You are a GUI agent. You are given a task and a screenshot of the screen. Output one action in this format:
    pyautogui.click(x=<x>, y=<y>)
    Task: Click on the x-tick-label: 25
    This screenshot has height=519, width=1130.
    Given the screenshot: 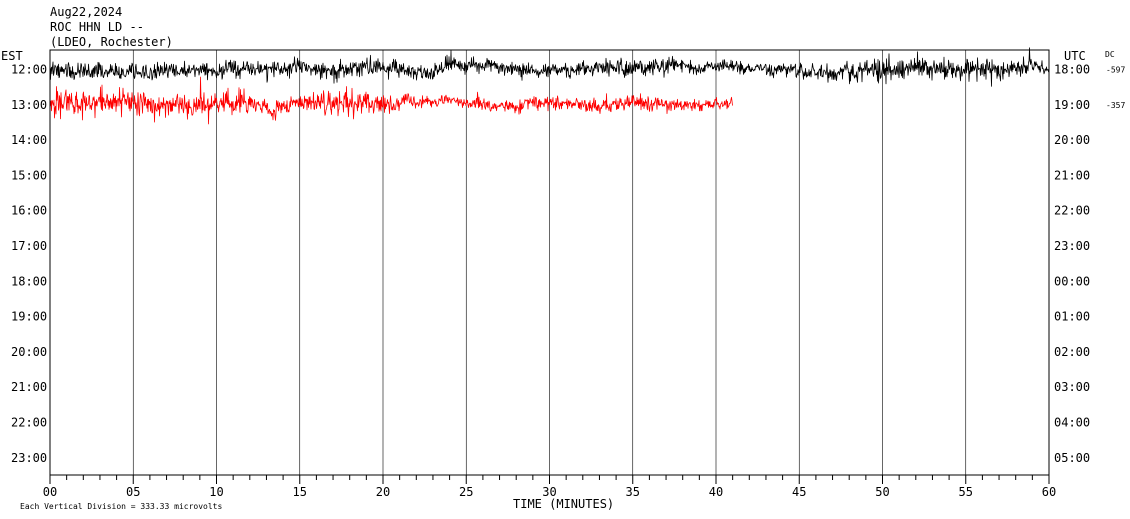 What is the action you would take?
    pyautogui.click(x=466, y=492)
    